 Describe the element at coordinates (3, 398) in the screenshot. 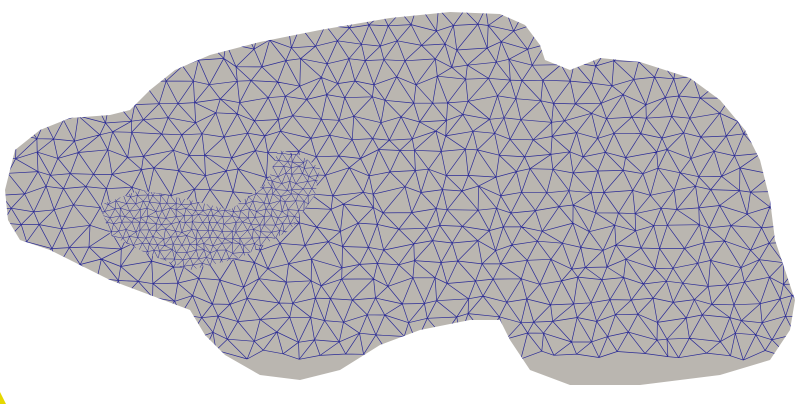

I see `axes-marker` at that location.